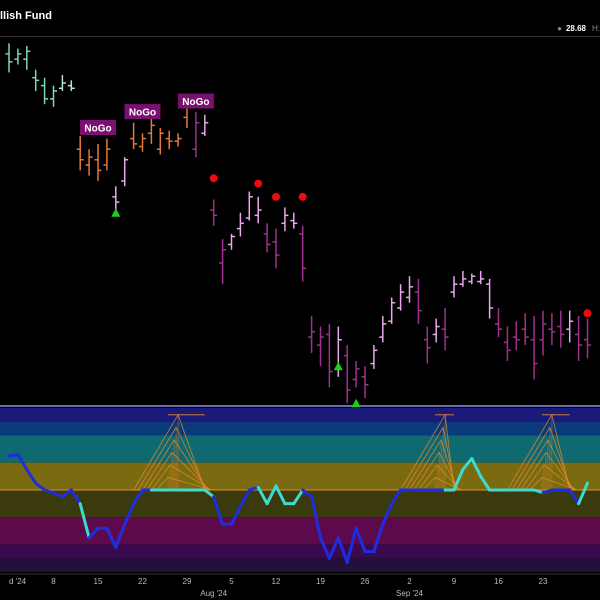  What do you see at coordinates (543, 581) in the screenshot?
I see `x-tick-label: 23` at bounding box center [543, 581].